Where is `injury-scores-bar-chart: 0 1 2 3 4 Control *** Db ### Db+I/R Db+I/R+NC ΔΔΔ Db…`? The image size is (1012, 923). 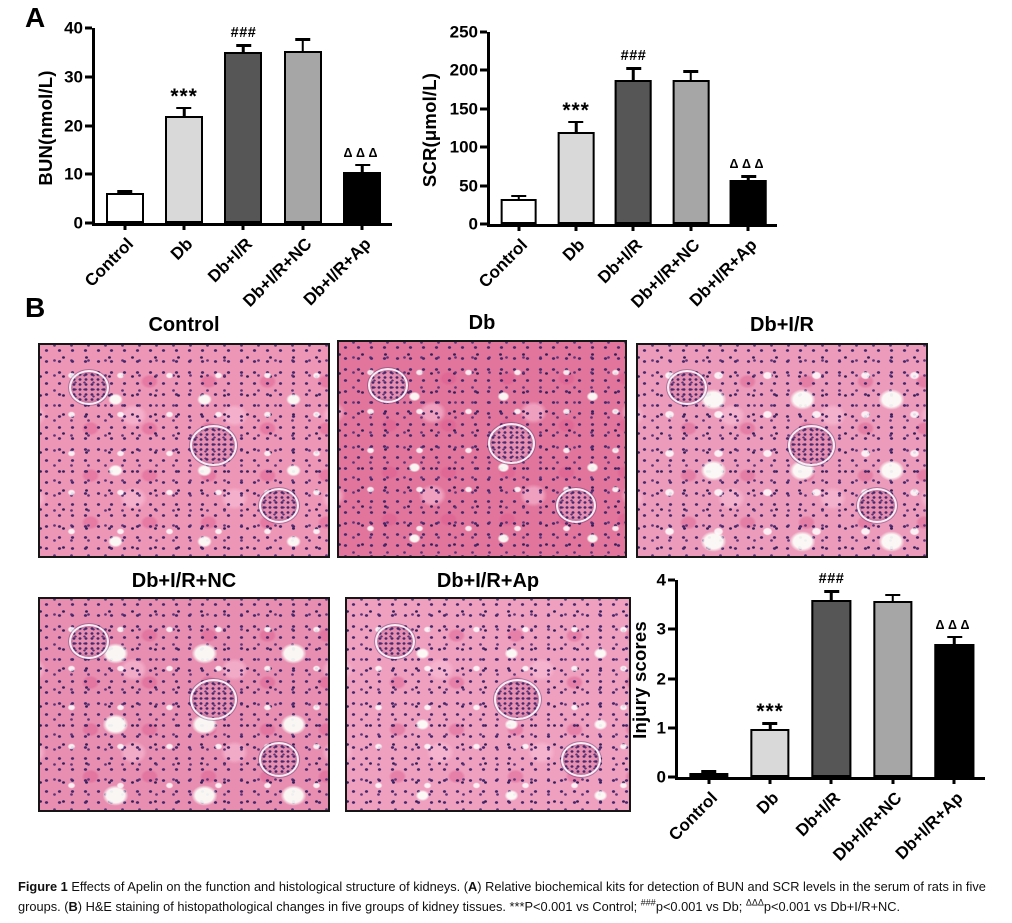 injury-scores-bar-chart: 0 1 2 3 4 Control *** Db ### Db+I/R Db+I/R+NC ΔΔΔ Db… is located at coordinates (821, 718).